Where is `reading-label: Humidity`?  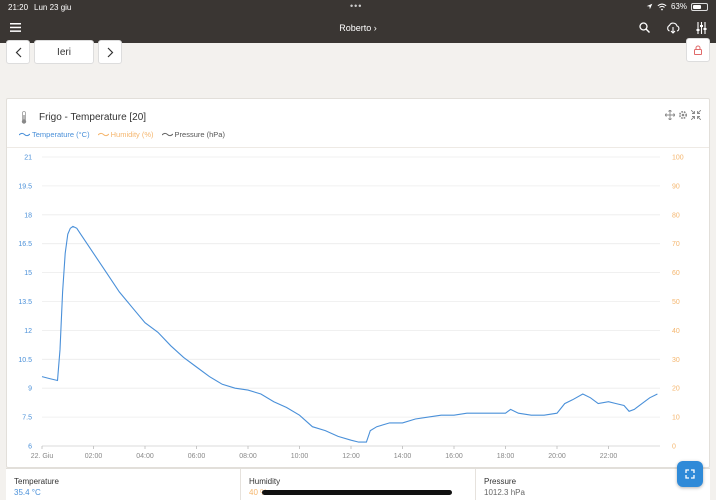
reading-label: Humidity is located at coordinates (265, 481).